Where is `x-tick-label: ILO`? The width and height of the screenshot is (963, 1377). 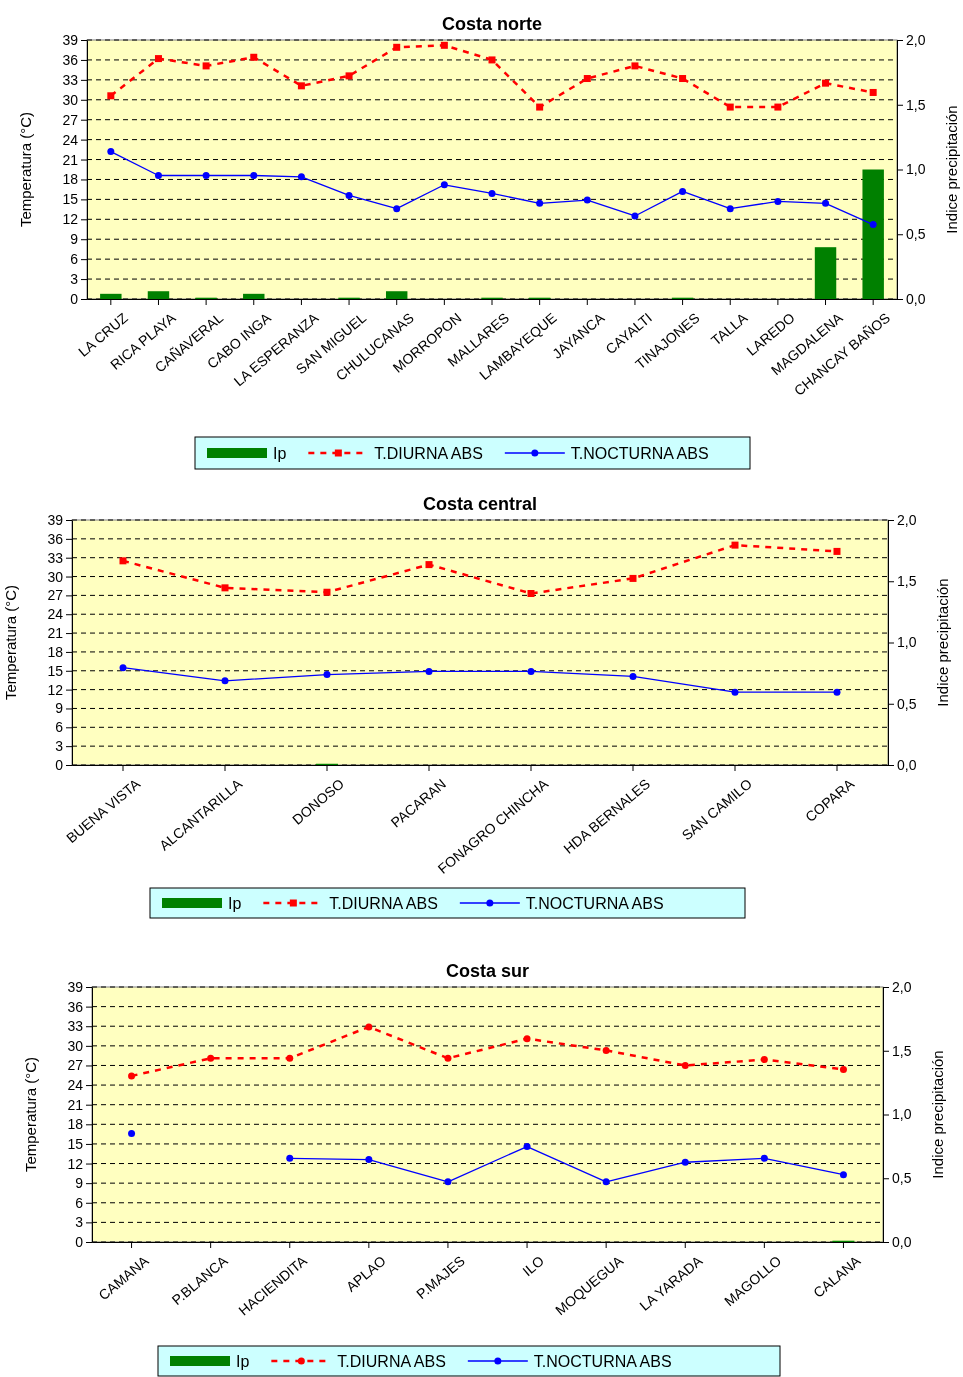
x-tick-label: ILO is located at coordinates (533, 1266).